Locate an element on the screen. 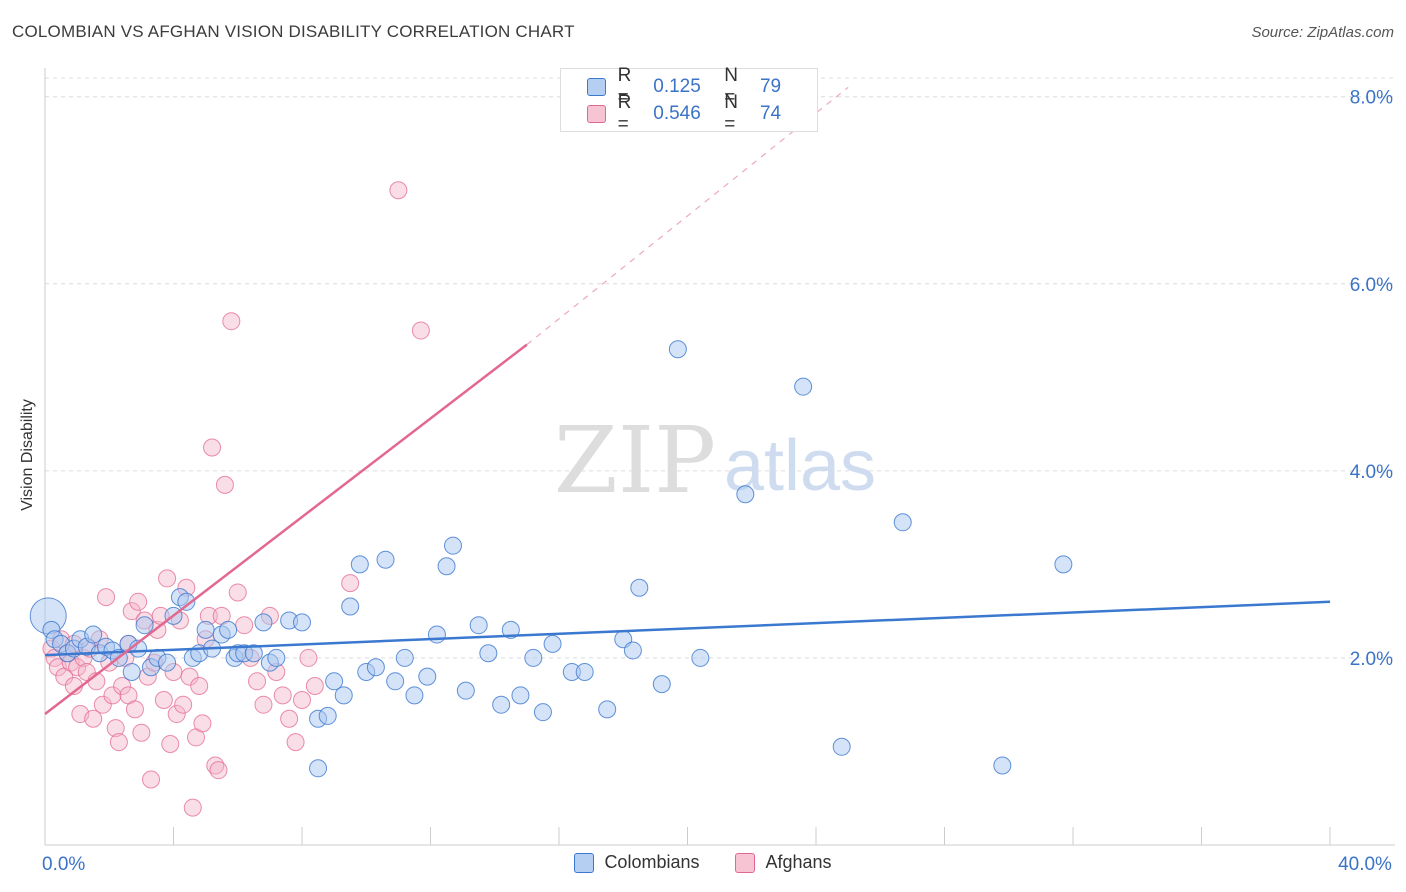 This screenshot has width=1406, height=892. watermark-zip: ZIP is located at coordinates (635, 460).